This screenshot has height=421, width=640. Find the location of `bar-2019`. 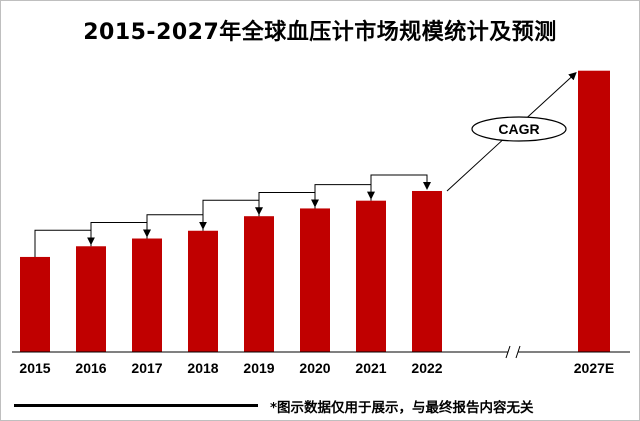

bar-2019 is located at coordinates (259, 284).